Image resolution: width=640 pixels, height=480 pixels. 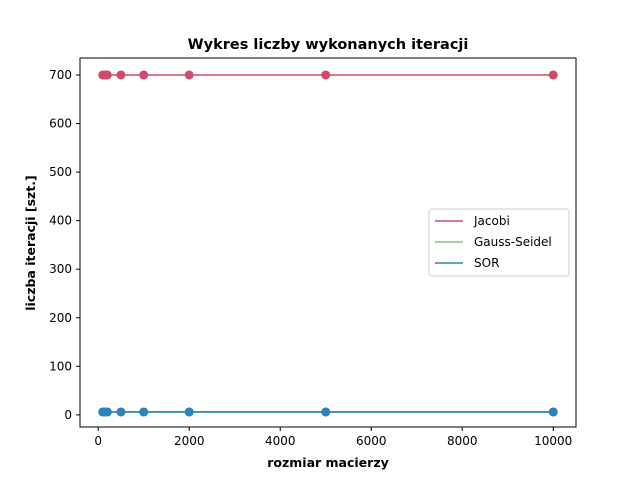 What do you see at coordinates (60, 221) in the screenshot?
I see `y-tick-label: 400` at bounding box center [60, 221].